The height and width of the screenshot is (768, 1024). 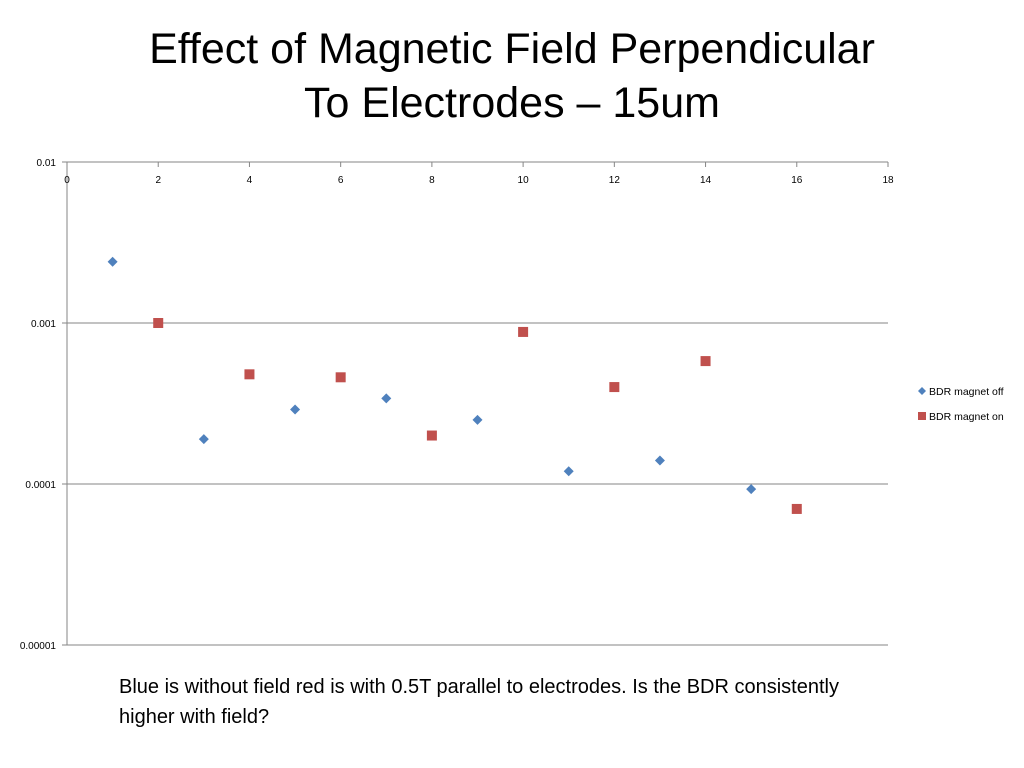 What do you see at coordinates (966, 417) in the screenshot?
I see `legend-label: BDR magnet on` at bounding box center [966, 417].